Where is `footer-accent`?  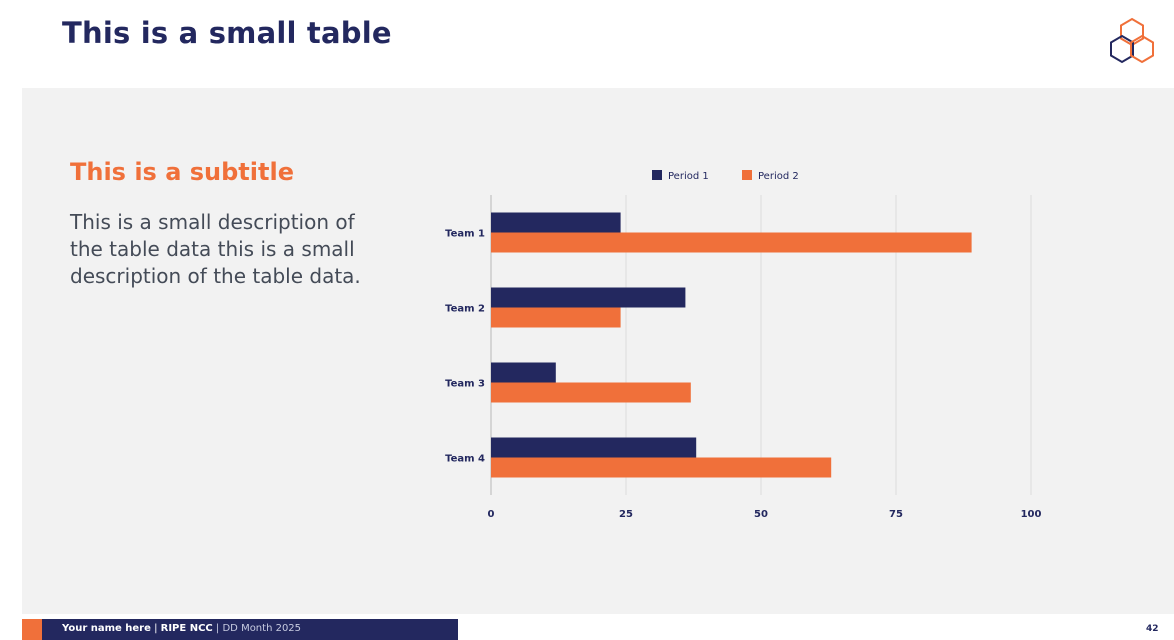
footer-accent is located at coordinates (32, 629).